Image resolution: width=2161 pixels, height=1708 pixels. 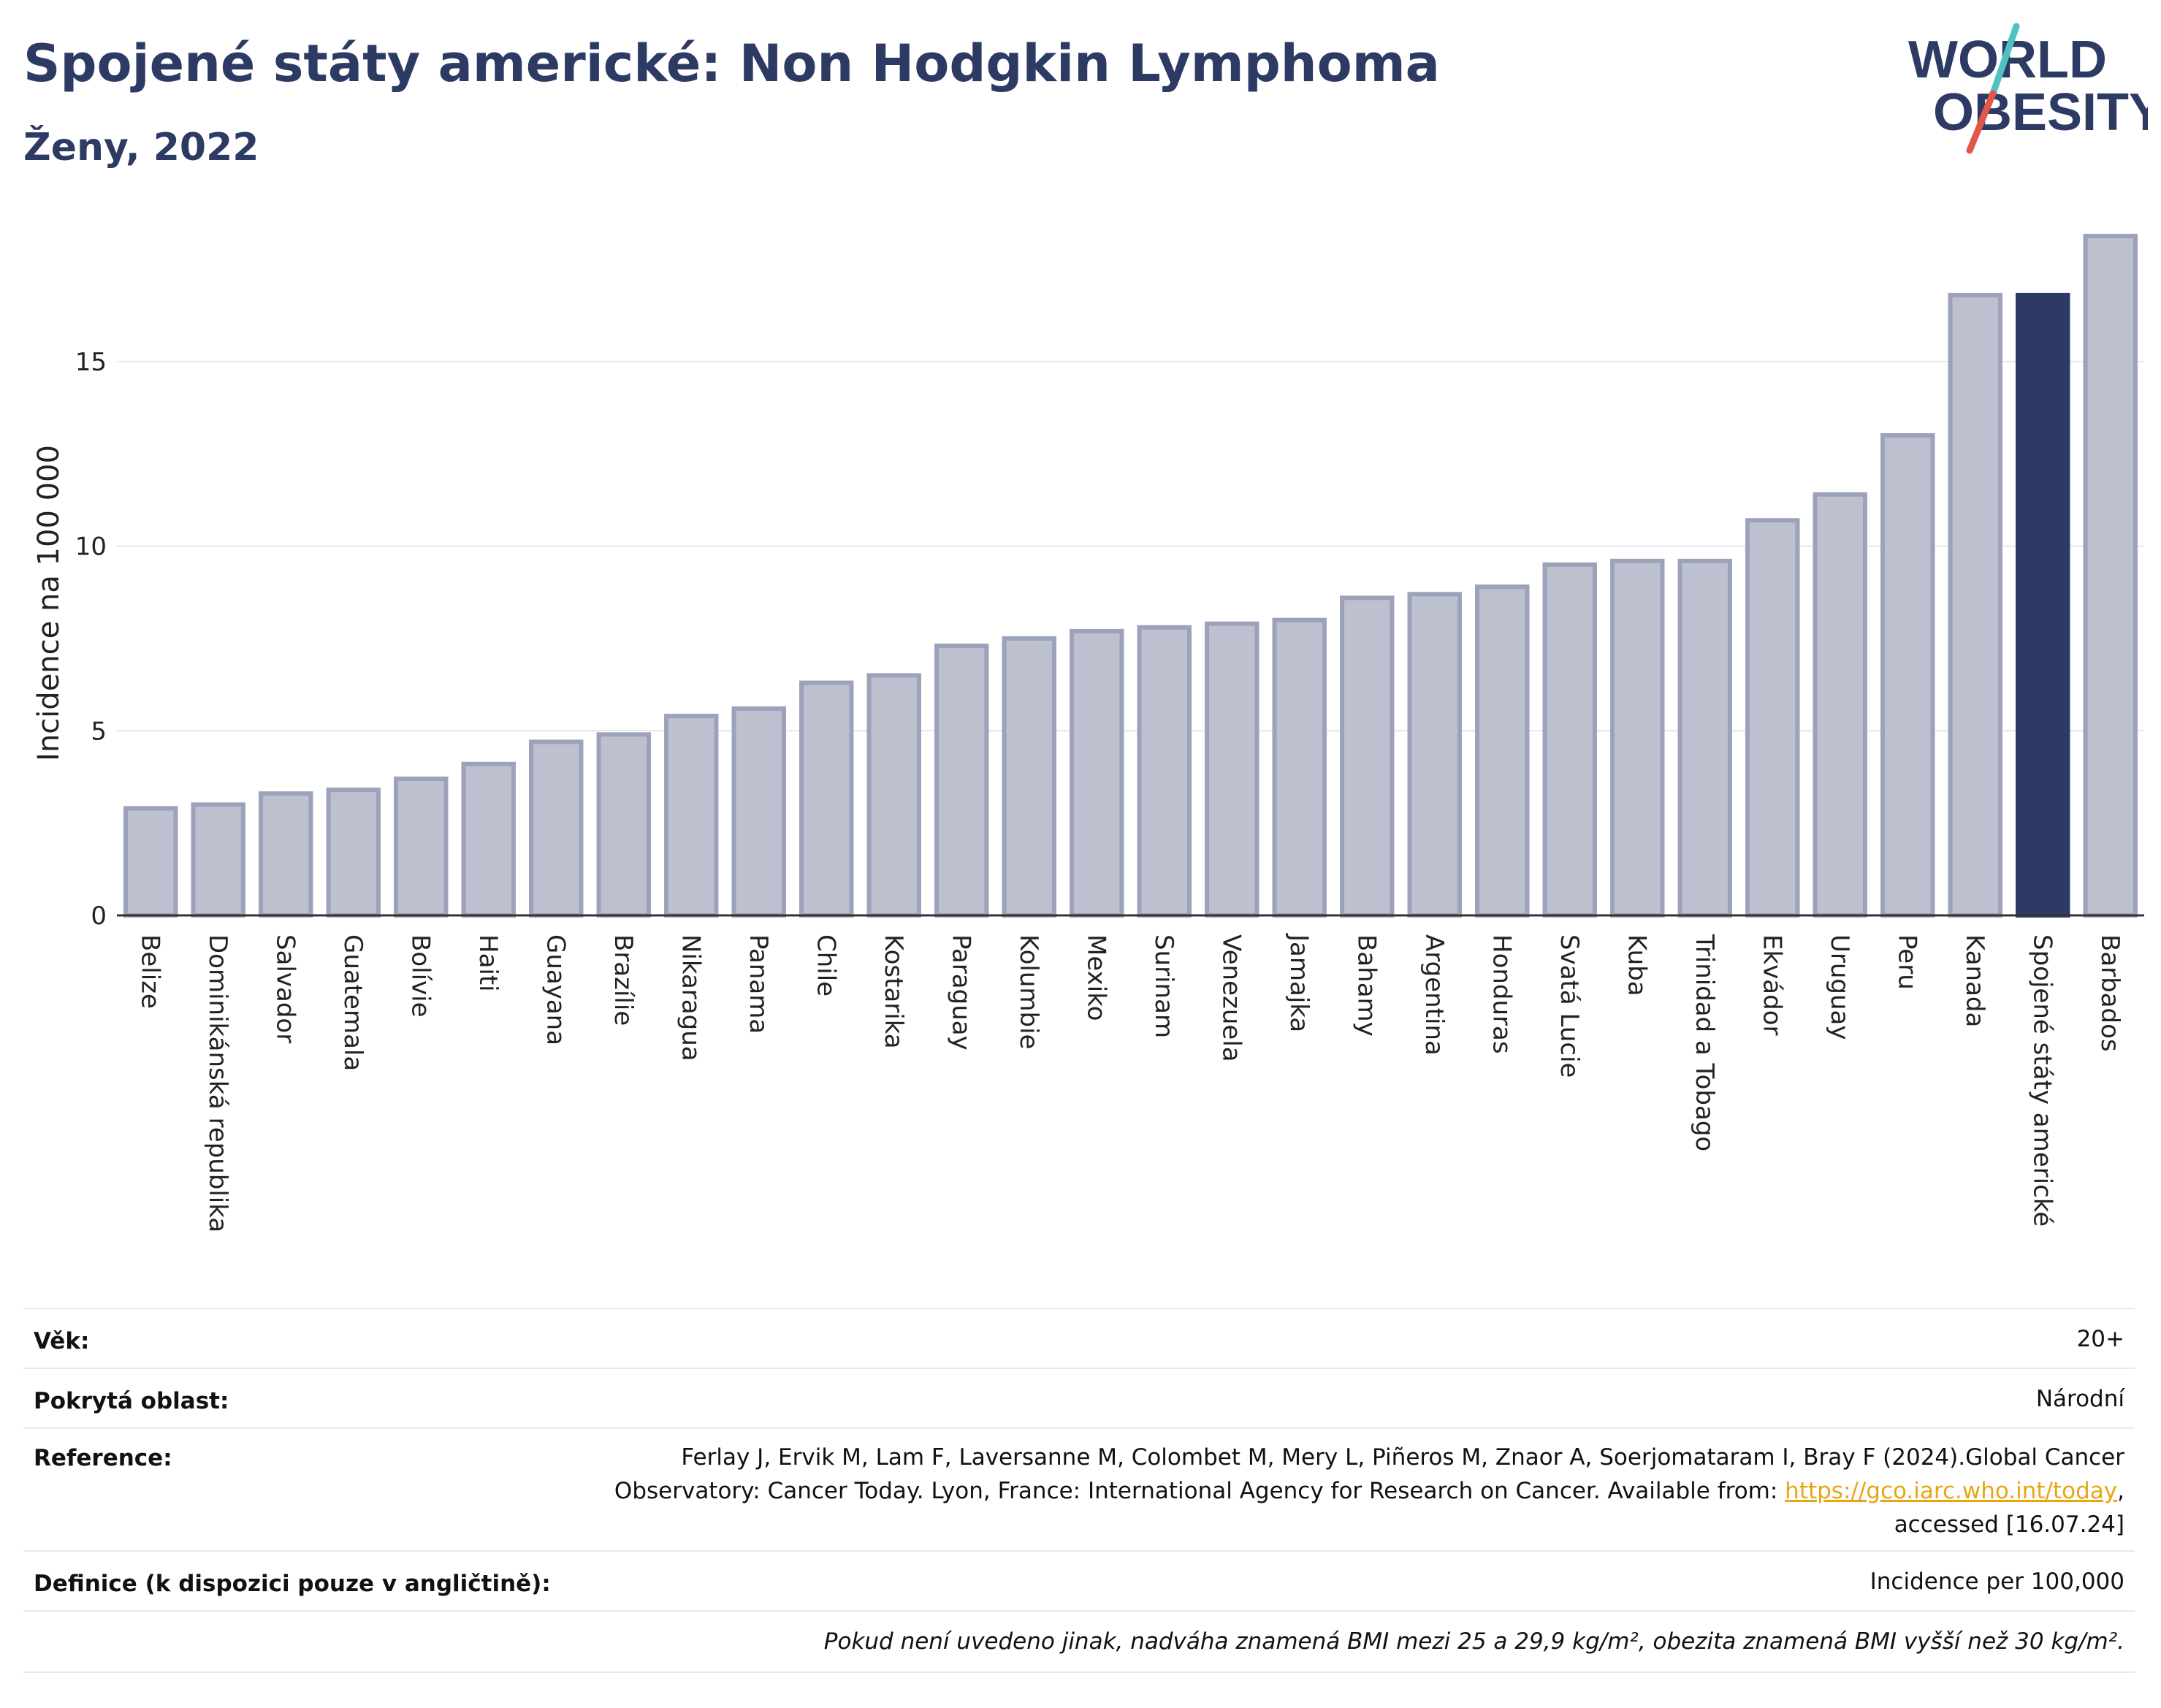 What do you see at coordinates (894, 992) in the screenshot?
I see `x-tick-label: Kostarika` at bounding box center [894, 992].